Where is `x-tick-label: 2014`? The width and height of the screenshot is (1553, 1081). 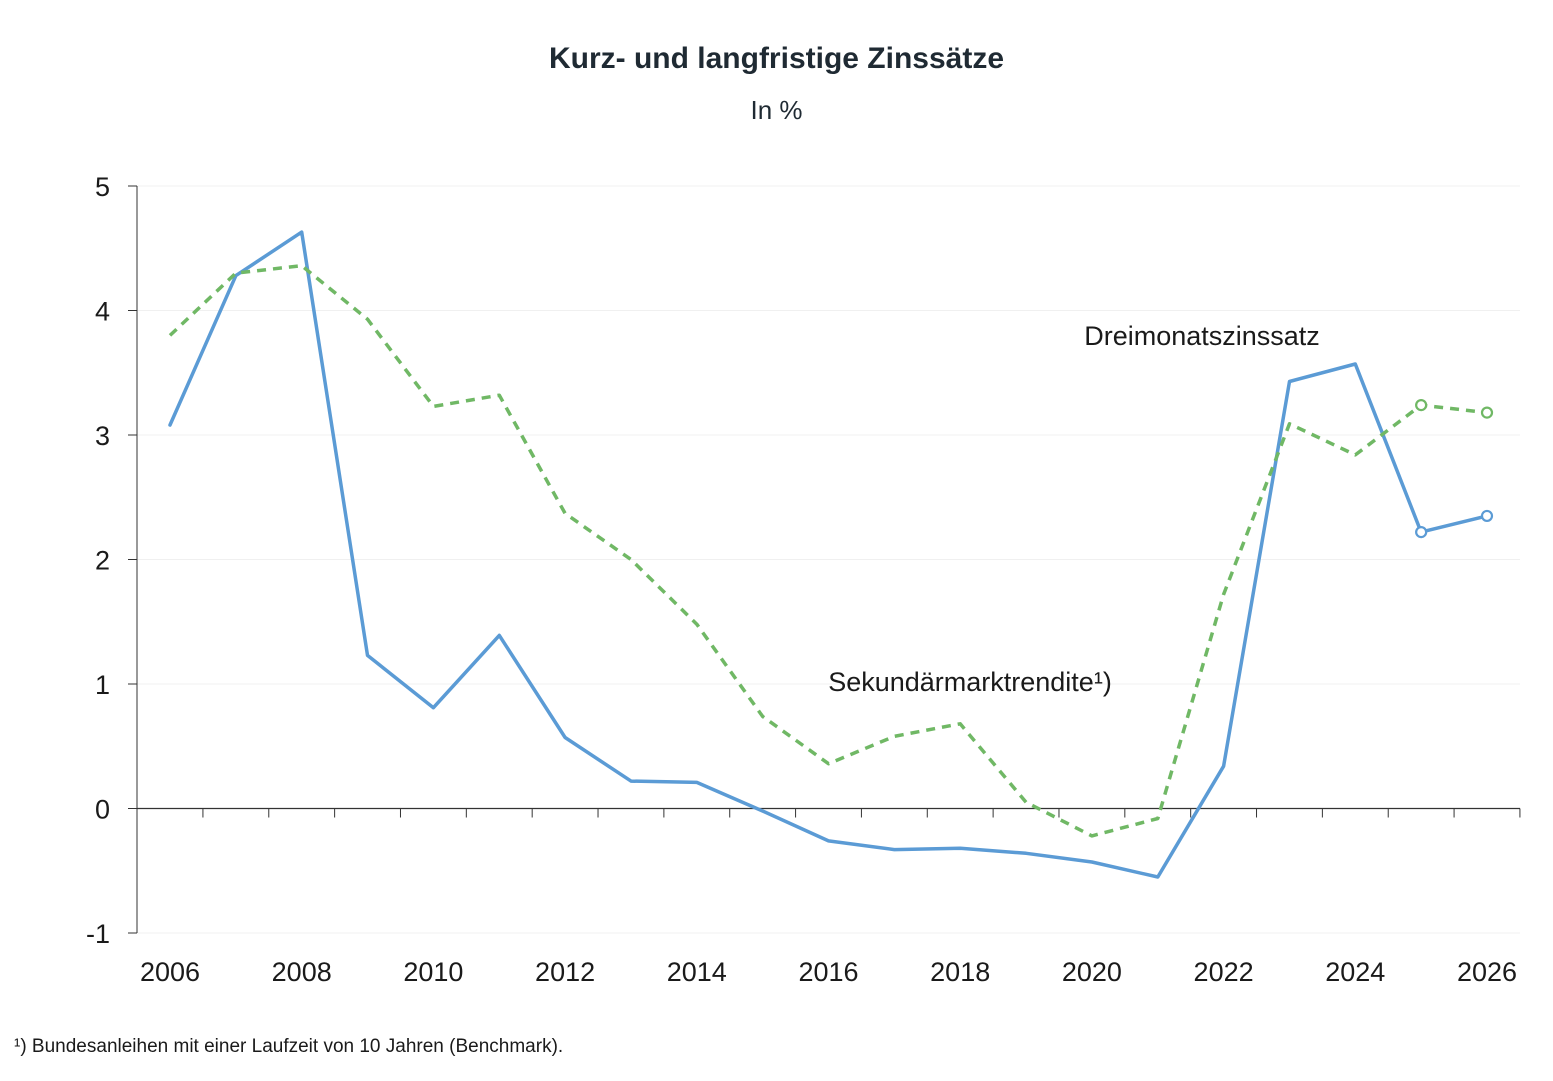
x-tick-label: 2014 is located at coordinates (697, 972).